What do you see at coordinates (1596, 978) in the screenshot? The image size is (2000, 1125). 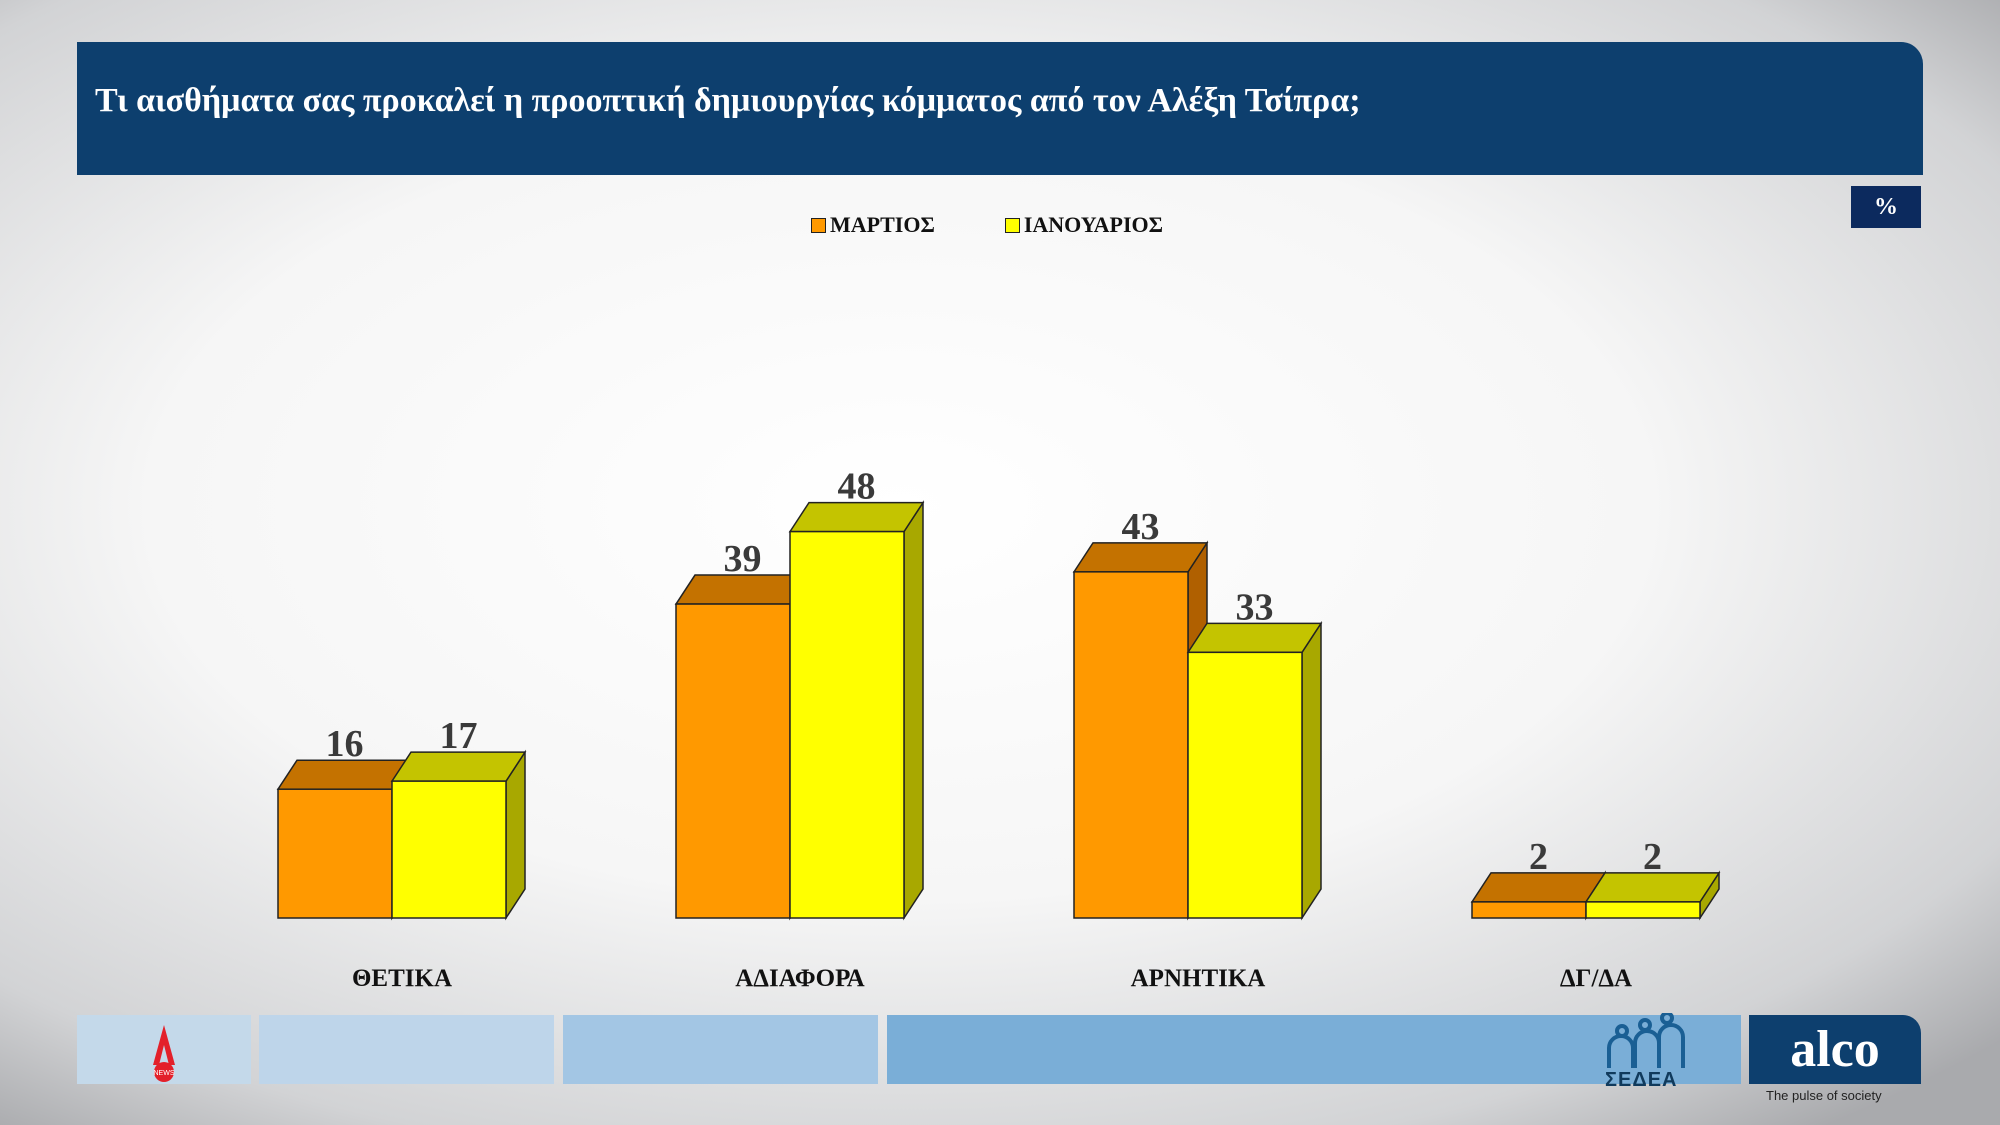 I see `category-label: ΔΓ/ΔΑ` at bounding box center [1596, 978].